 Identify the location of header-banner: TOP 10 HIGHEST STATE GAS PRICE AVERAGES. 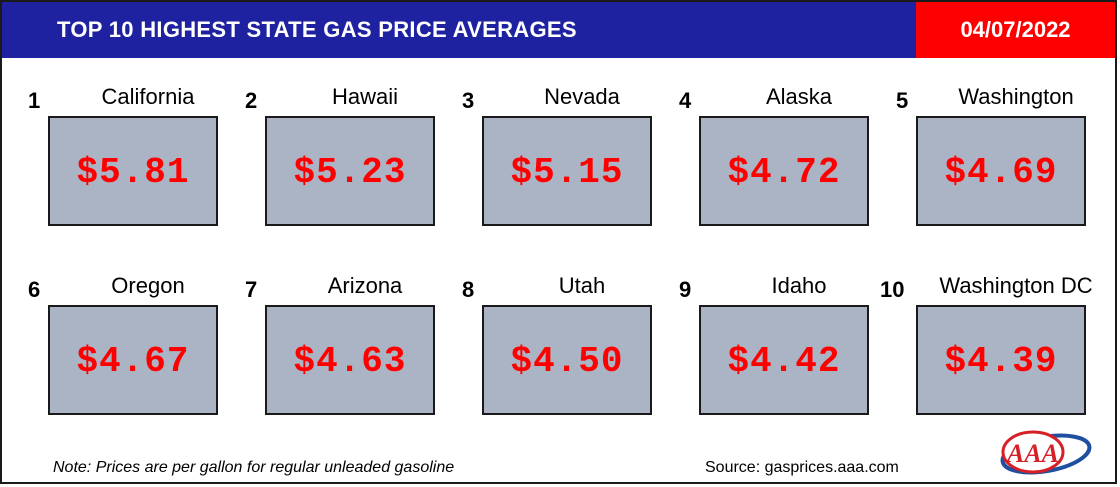
(459, 30).